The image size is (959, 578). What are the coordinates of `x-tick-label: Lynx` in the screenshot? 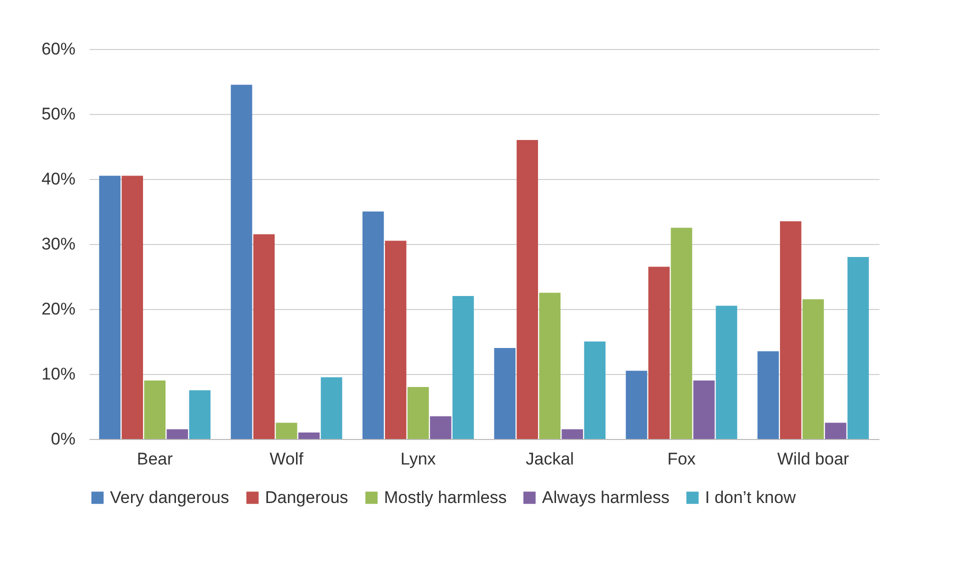 It's located at (418, 459).